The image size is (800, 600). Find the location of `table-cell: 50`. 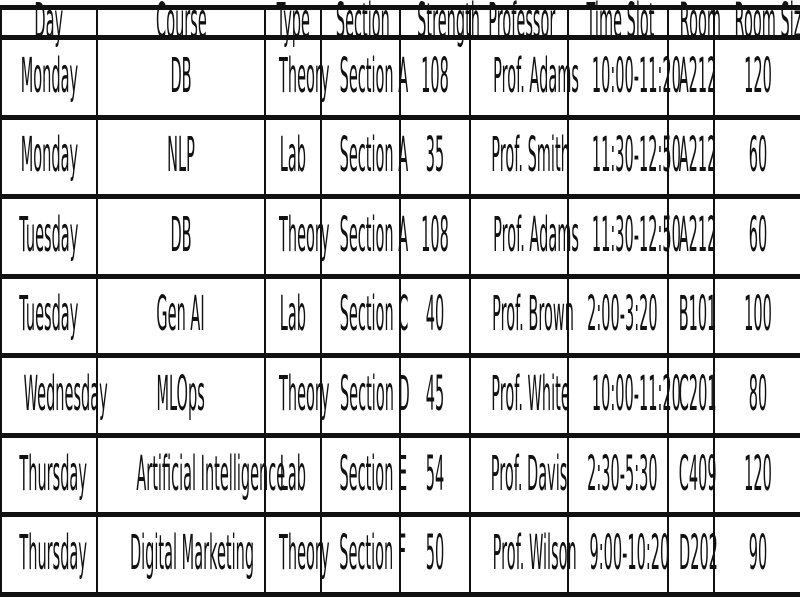

table-cell: 50 is located at coordinates (435, 554).